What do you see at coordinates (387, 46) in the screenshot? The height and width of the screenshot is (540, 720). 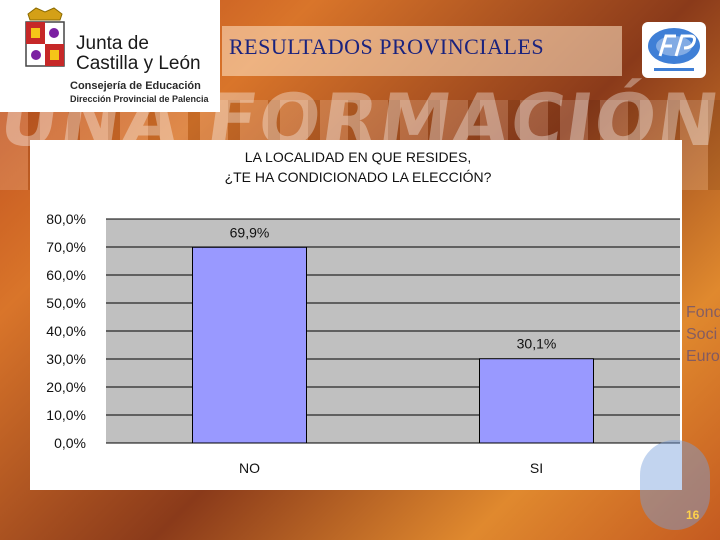 I see `slide-title: RESULTADOS PROVINCIALES` at bounding box center [387, 46].